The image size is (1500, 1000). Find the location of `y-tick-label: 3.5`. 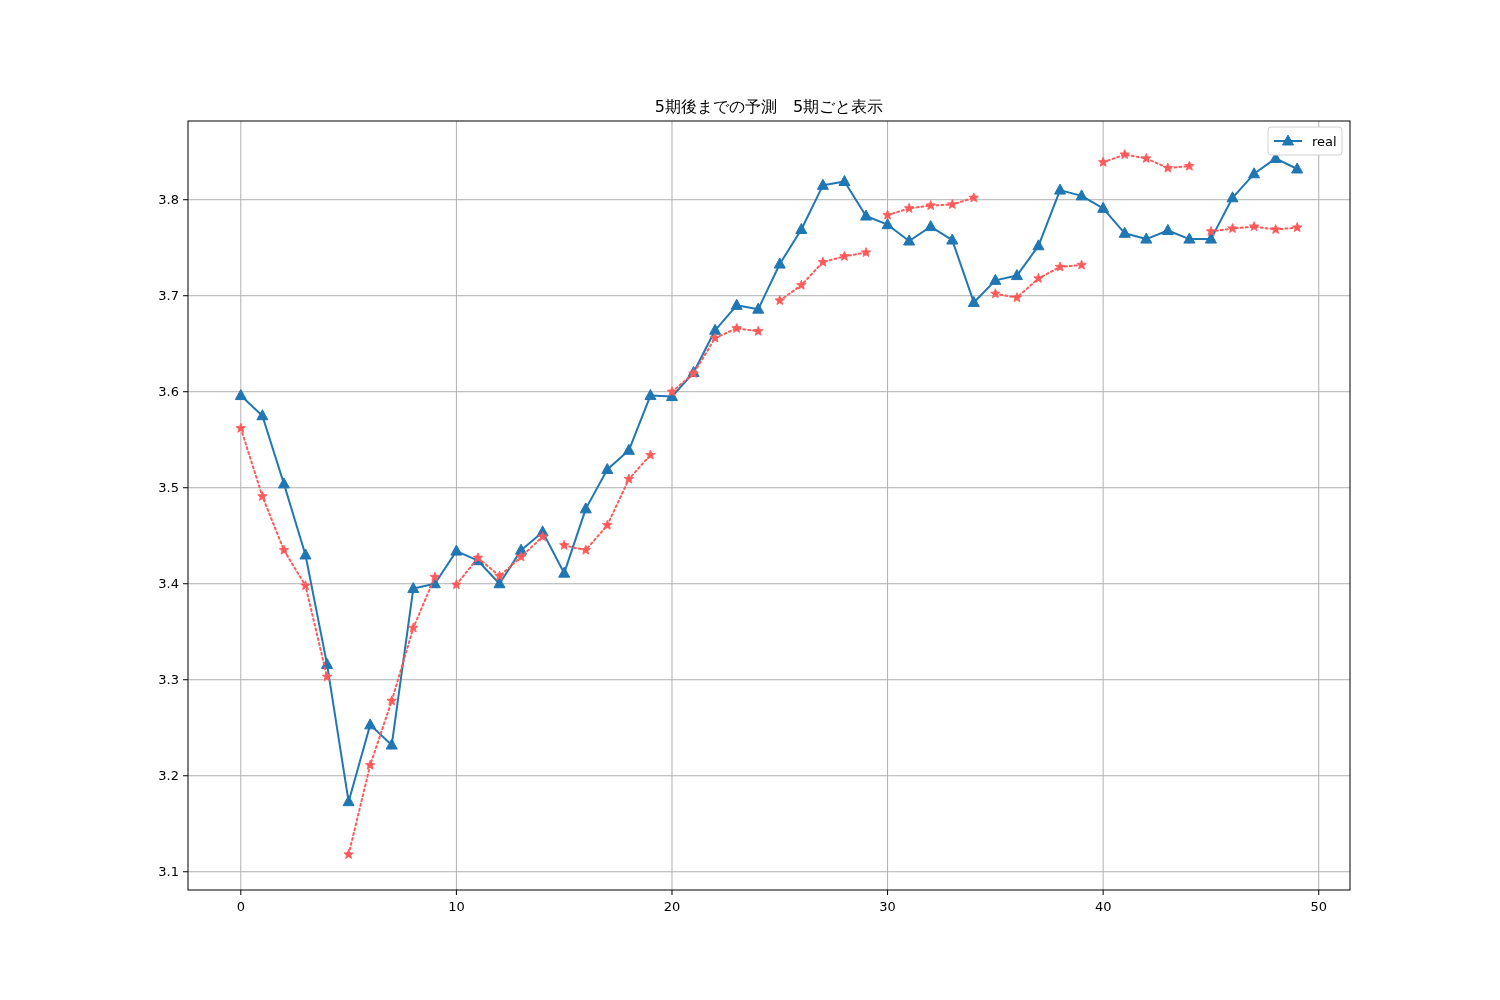

y-tick-label: 3.5 is located at coordinates (168, 488).